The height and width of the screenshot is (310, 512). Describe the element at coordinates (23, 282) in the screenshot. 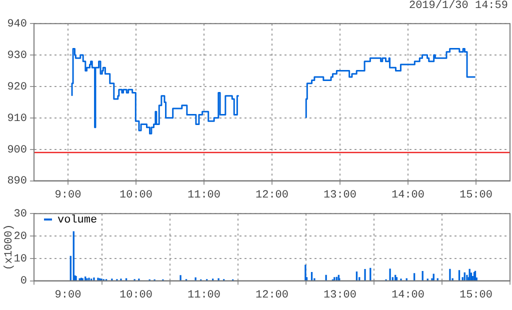

I see `y-tick-label: 0` at that location.